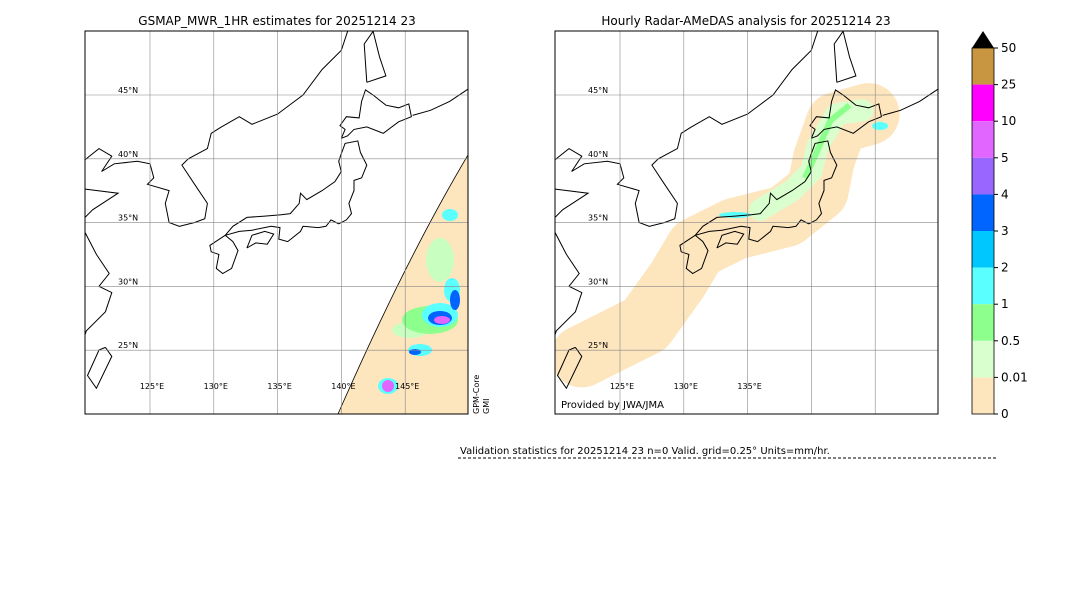 Image resolution: width=1080 pixels, height=612 pixels. What do you see at coordinates (1008, 121) in the screenshot?
I see `colorbar-label: 10` at bounding box center [1008, 121].